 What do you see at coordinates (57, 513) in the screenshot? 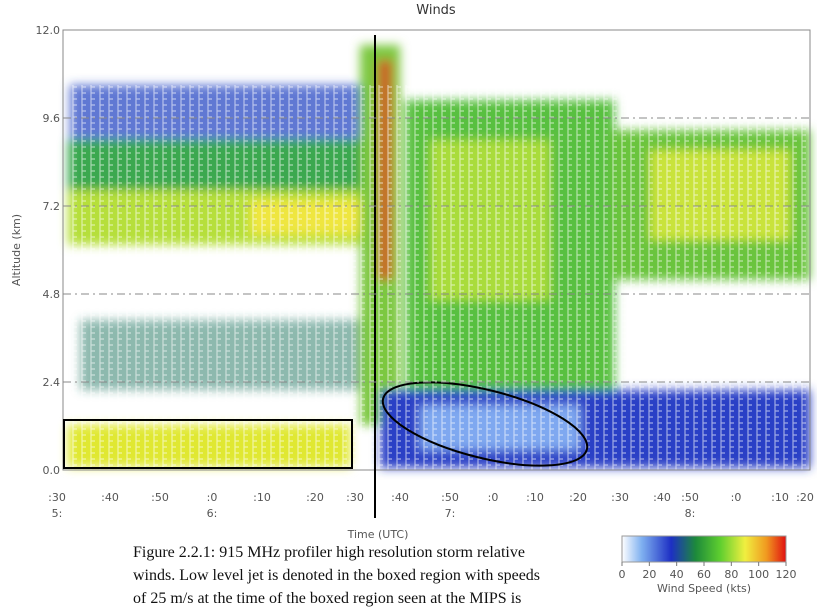
I see `hour-label: 5:` at bounding box center [57, 513].